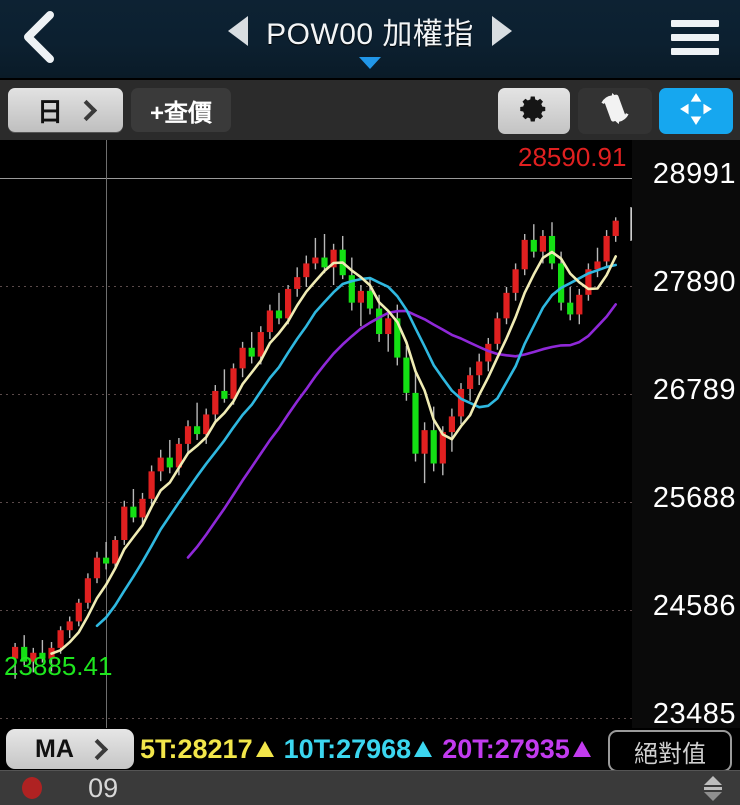 The width and height of the screenshot is (740, 805). I want to click on ma-value-item: 5T:28217, so click(210, 749).